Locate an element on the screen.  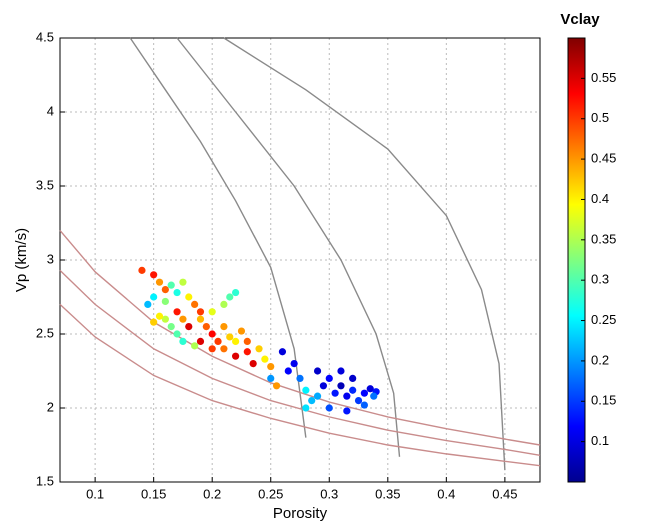
colorbar-tick-label: 0.55 is located at coordinates (603, 77).